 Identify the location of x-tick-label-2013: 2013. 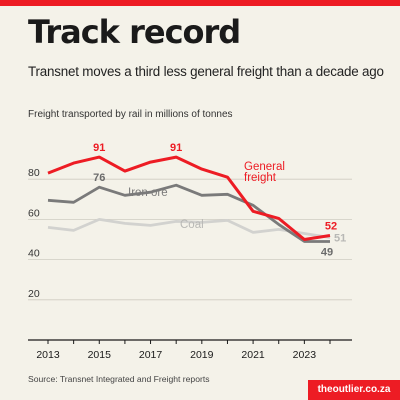
(48, 355).